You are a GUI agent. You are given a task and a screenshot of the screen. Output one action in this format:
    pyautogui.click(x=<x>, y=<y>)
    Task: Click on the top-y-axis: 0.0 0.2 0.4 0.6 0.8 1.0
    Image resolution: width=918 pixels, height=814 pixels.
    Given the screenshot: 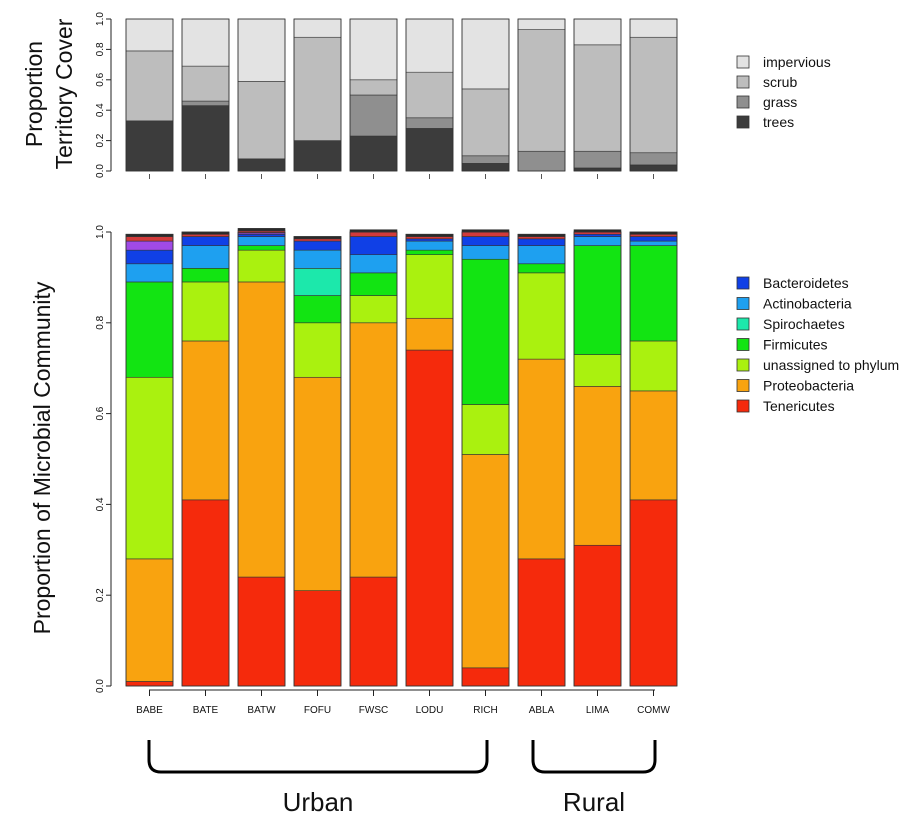 What is the action you would take?
    pyautogui.click(x=374, y=95)
    